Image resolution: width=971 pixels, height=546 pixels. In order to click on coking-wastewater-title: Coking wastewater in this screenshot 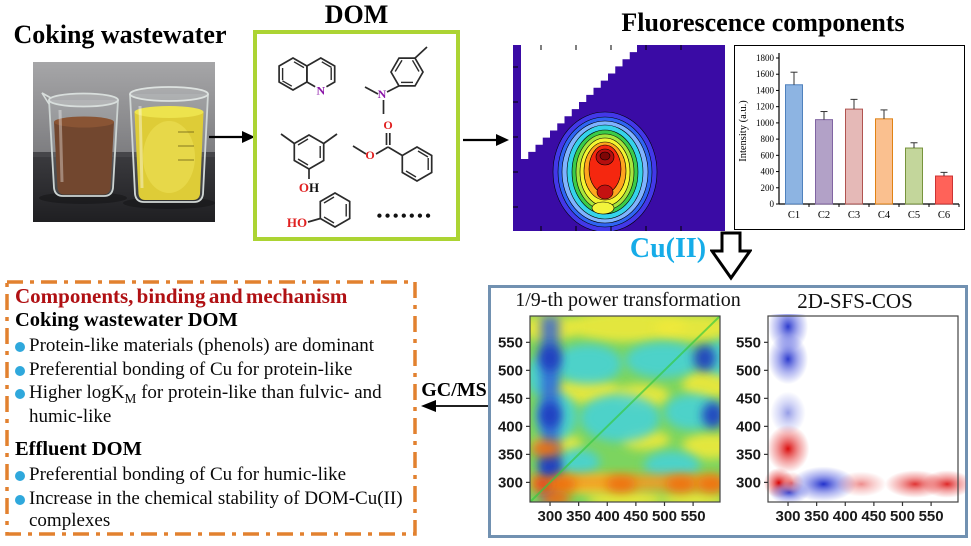, I will do `click(120, 34)`.